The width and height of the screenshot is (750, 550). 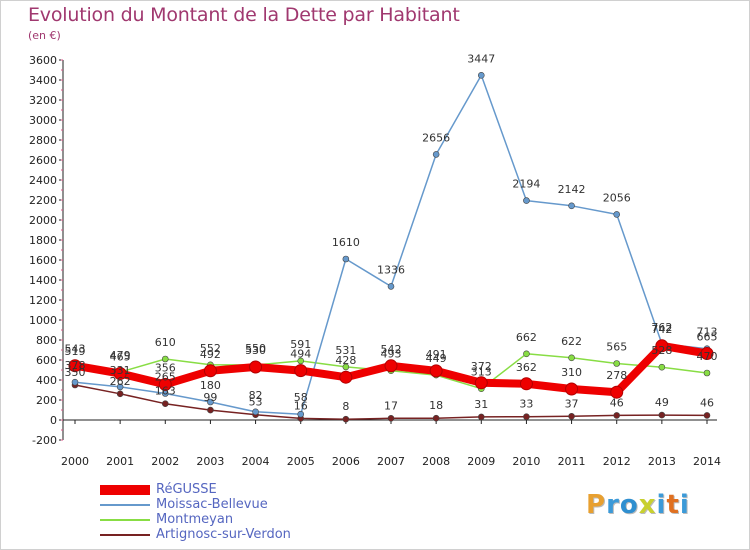 What do you see at coordinates (613, 505) in the screenshot?
I see `logo-letter: r` at bounding box center [613, 505].